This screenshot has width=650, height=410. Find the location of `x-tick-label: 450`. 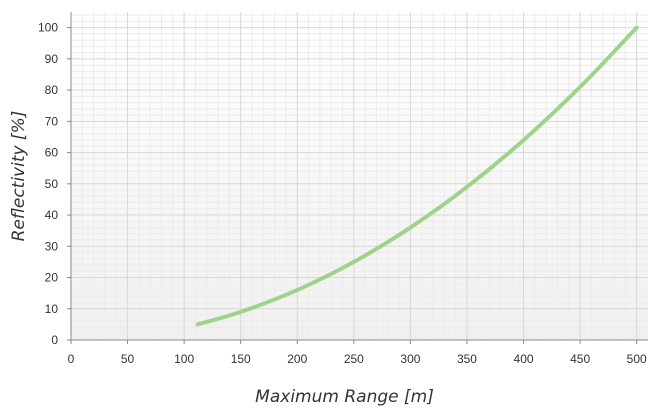

x-tick-label: 450 is located at coordinates (580, 359).